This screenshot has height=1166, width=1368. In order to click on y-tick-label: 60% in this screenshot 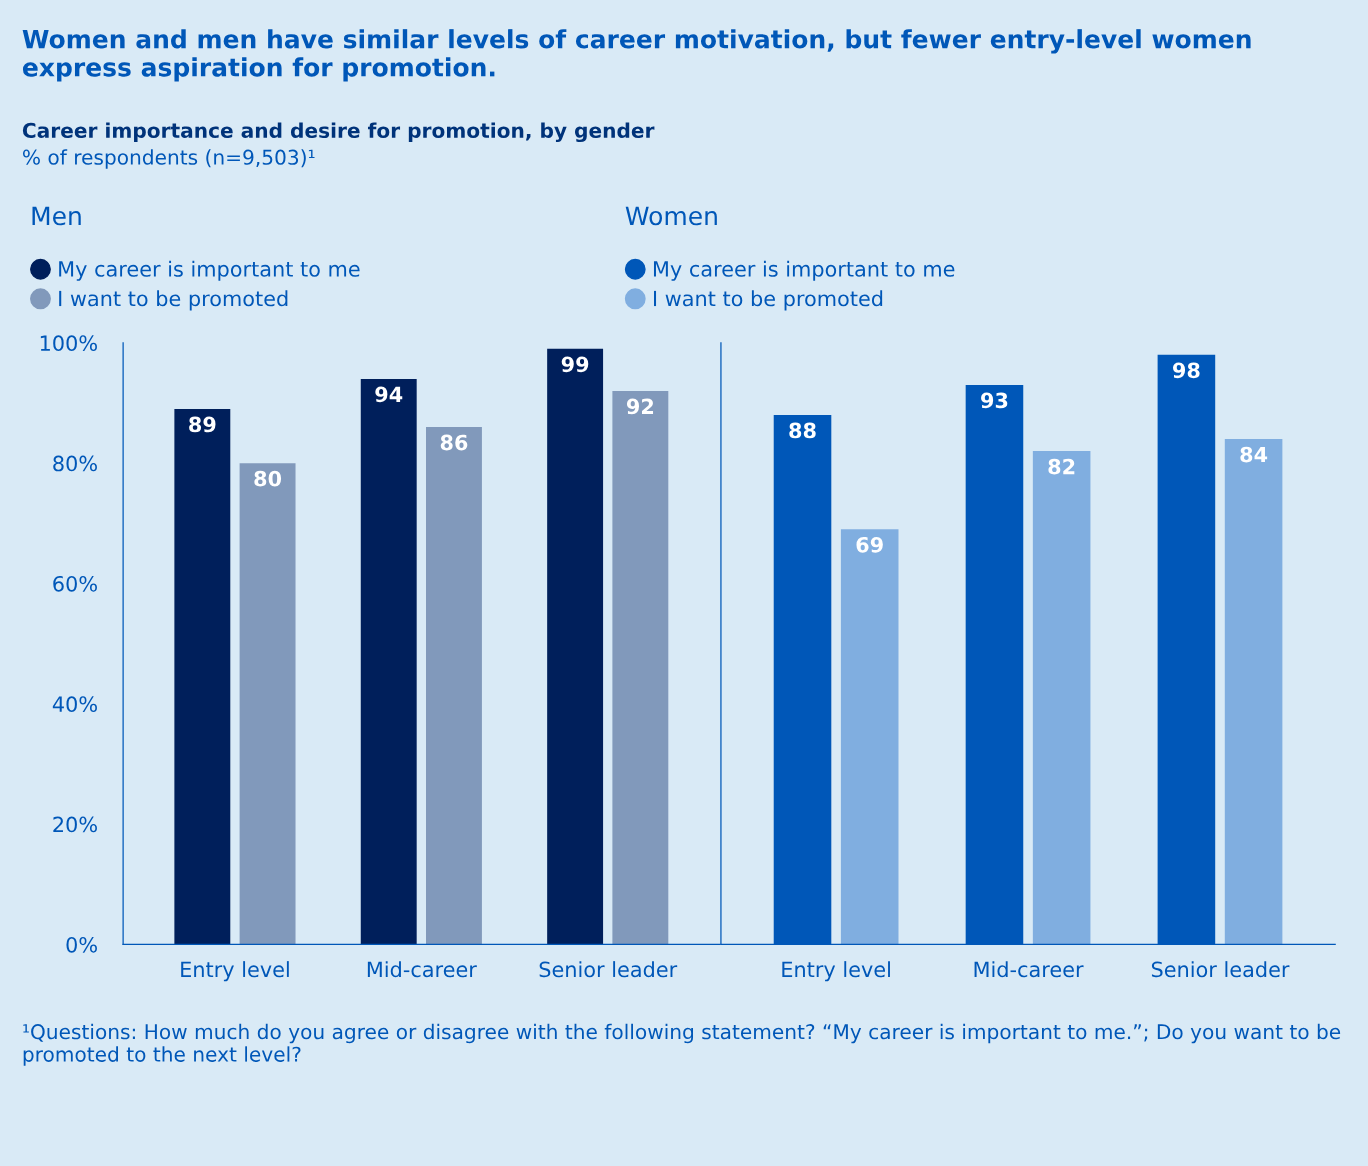, I will do `click(75, 583)`.